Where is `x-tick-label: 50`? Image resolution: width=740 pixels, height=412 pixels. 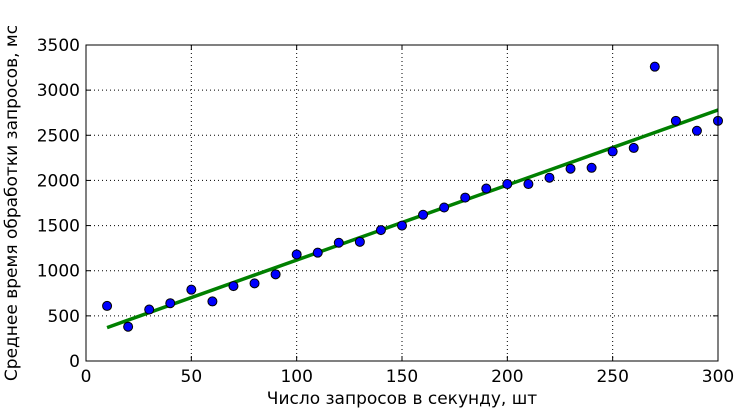 x-tick-label: 50 is located at coordinates (192, 377).